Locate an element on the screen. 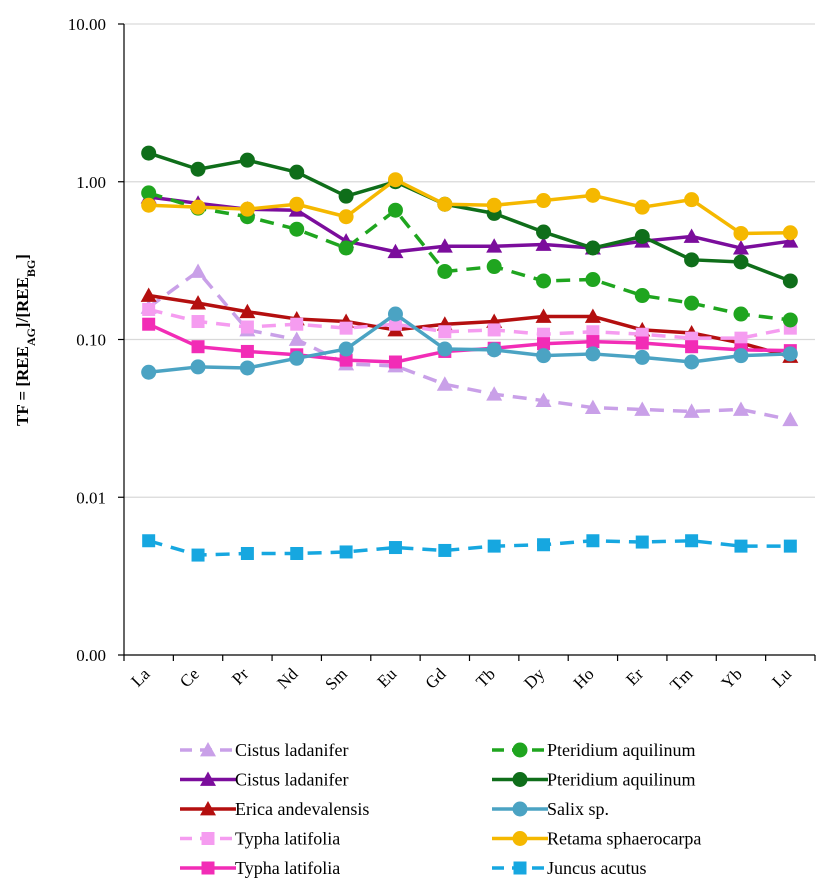  y-tick-label: 10.00 is located at coordinates (87, 24).